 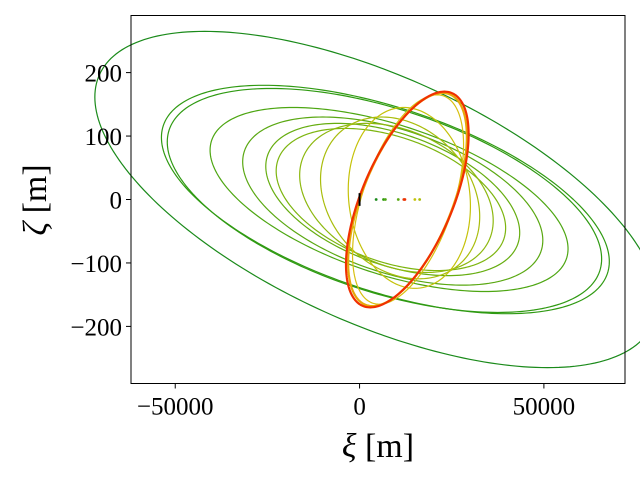 I want to click on x-tick-label-1: −50000, so click(x=175, y=407).